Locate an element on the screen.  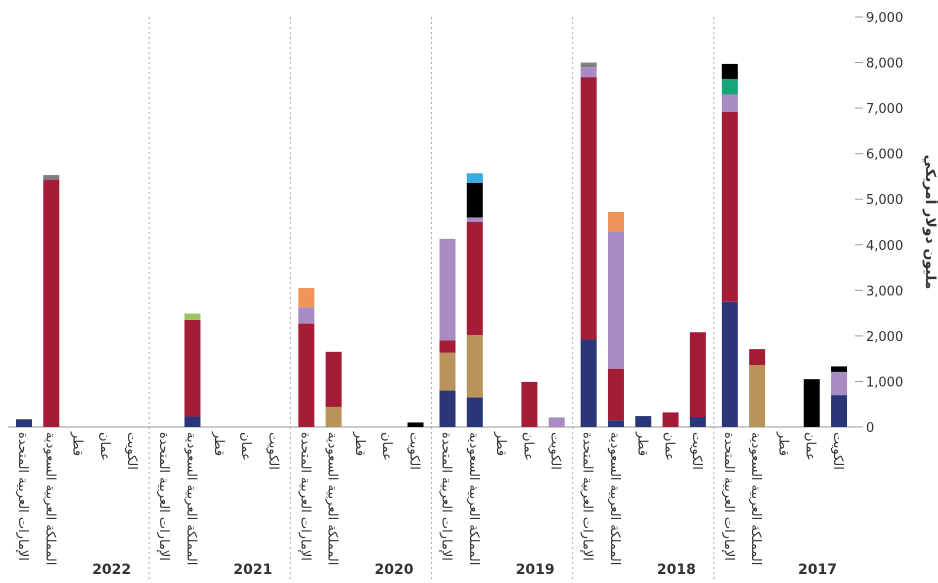
y-tick-label: 5,000 is located at coordinates (884, 200).